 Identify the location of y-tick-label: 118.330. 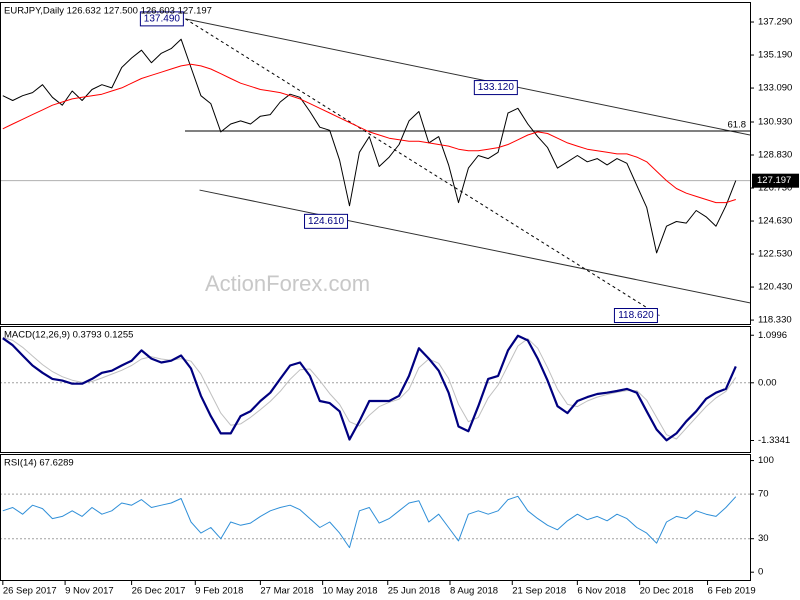
(775, 320).